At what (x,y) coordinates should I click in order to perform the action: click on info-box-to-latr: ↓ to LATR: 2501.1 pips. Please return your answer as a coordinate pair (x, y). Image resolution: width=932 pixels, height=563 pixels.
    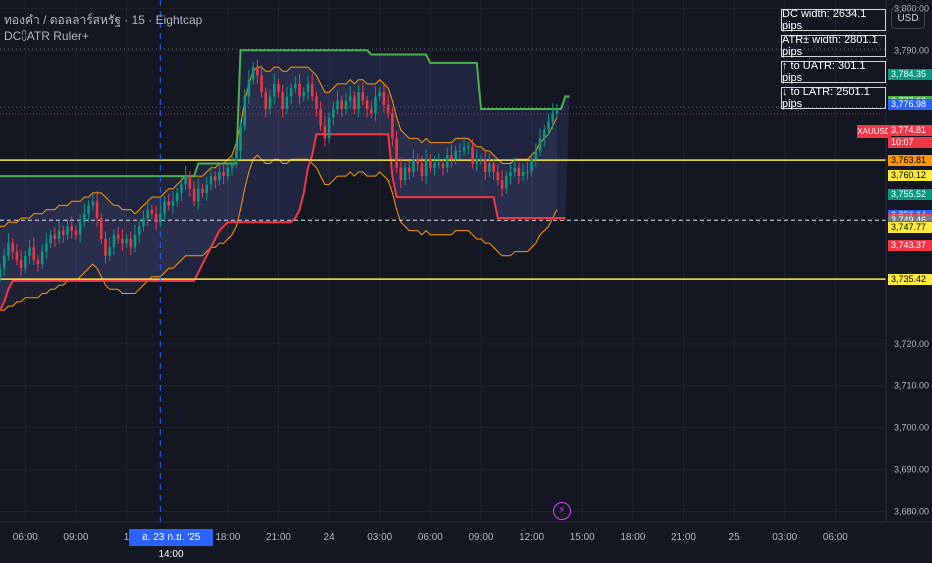
    Looking at the image, I should click on (833, 98).